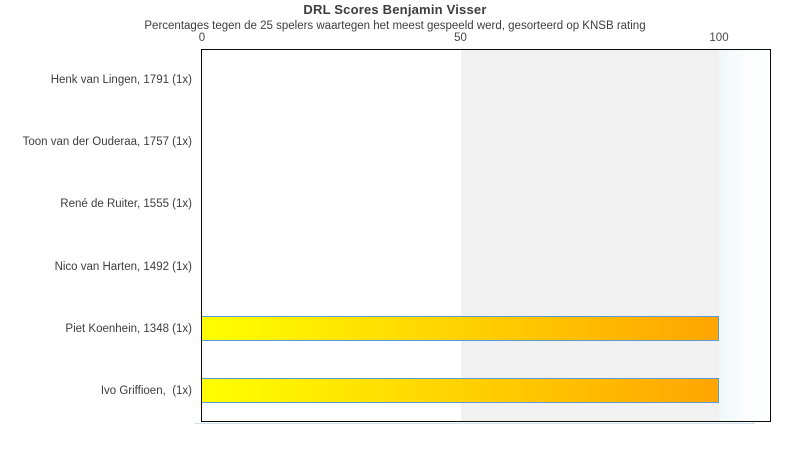  I want to click on chart-title: DRL Scores Benjamin Visser, so click(395, 9).